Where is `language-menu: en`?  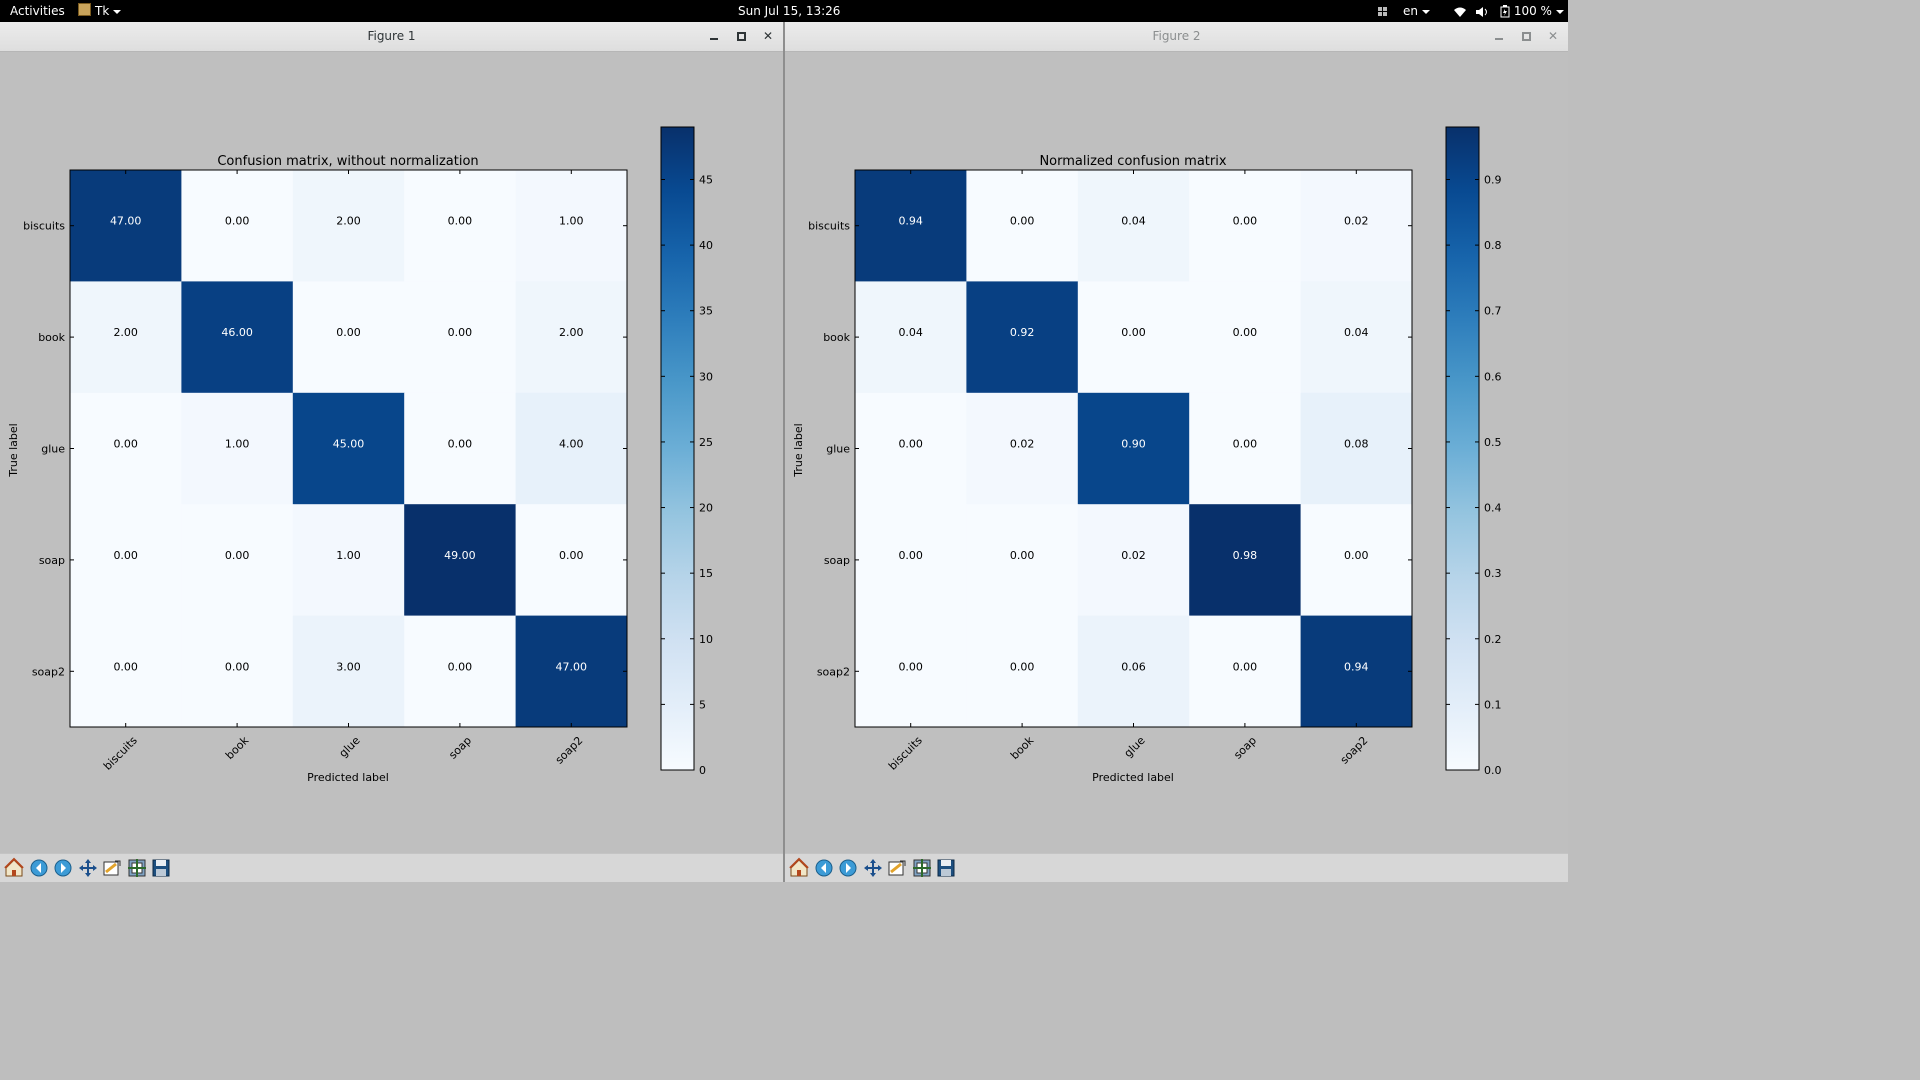 language-menu: en is located at coordinates (1416, 11).